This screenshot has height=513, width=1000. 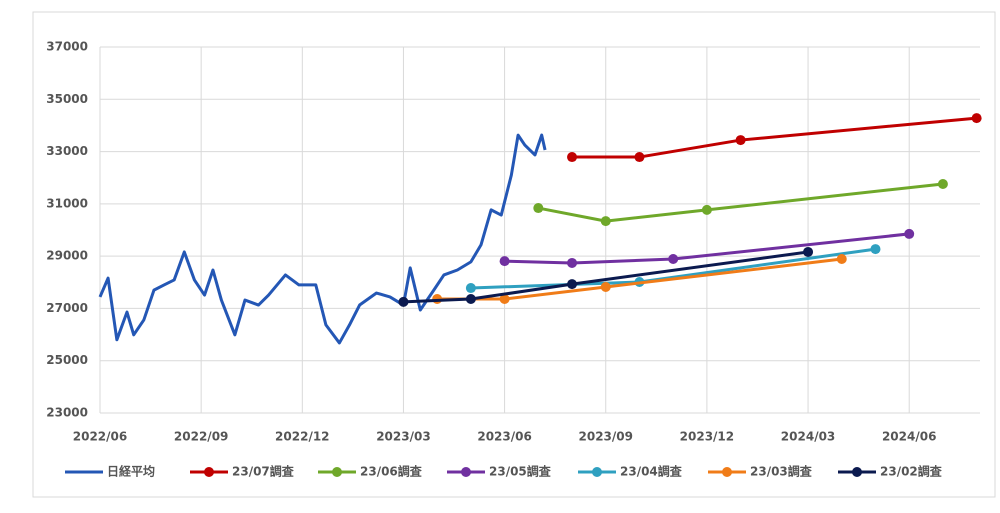 I want to click on x-tick-label: 2024/03, so click(x=808, y=437).